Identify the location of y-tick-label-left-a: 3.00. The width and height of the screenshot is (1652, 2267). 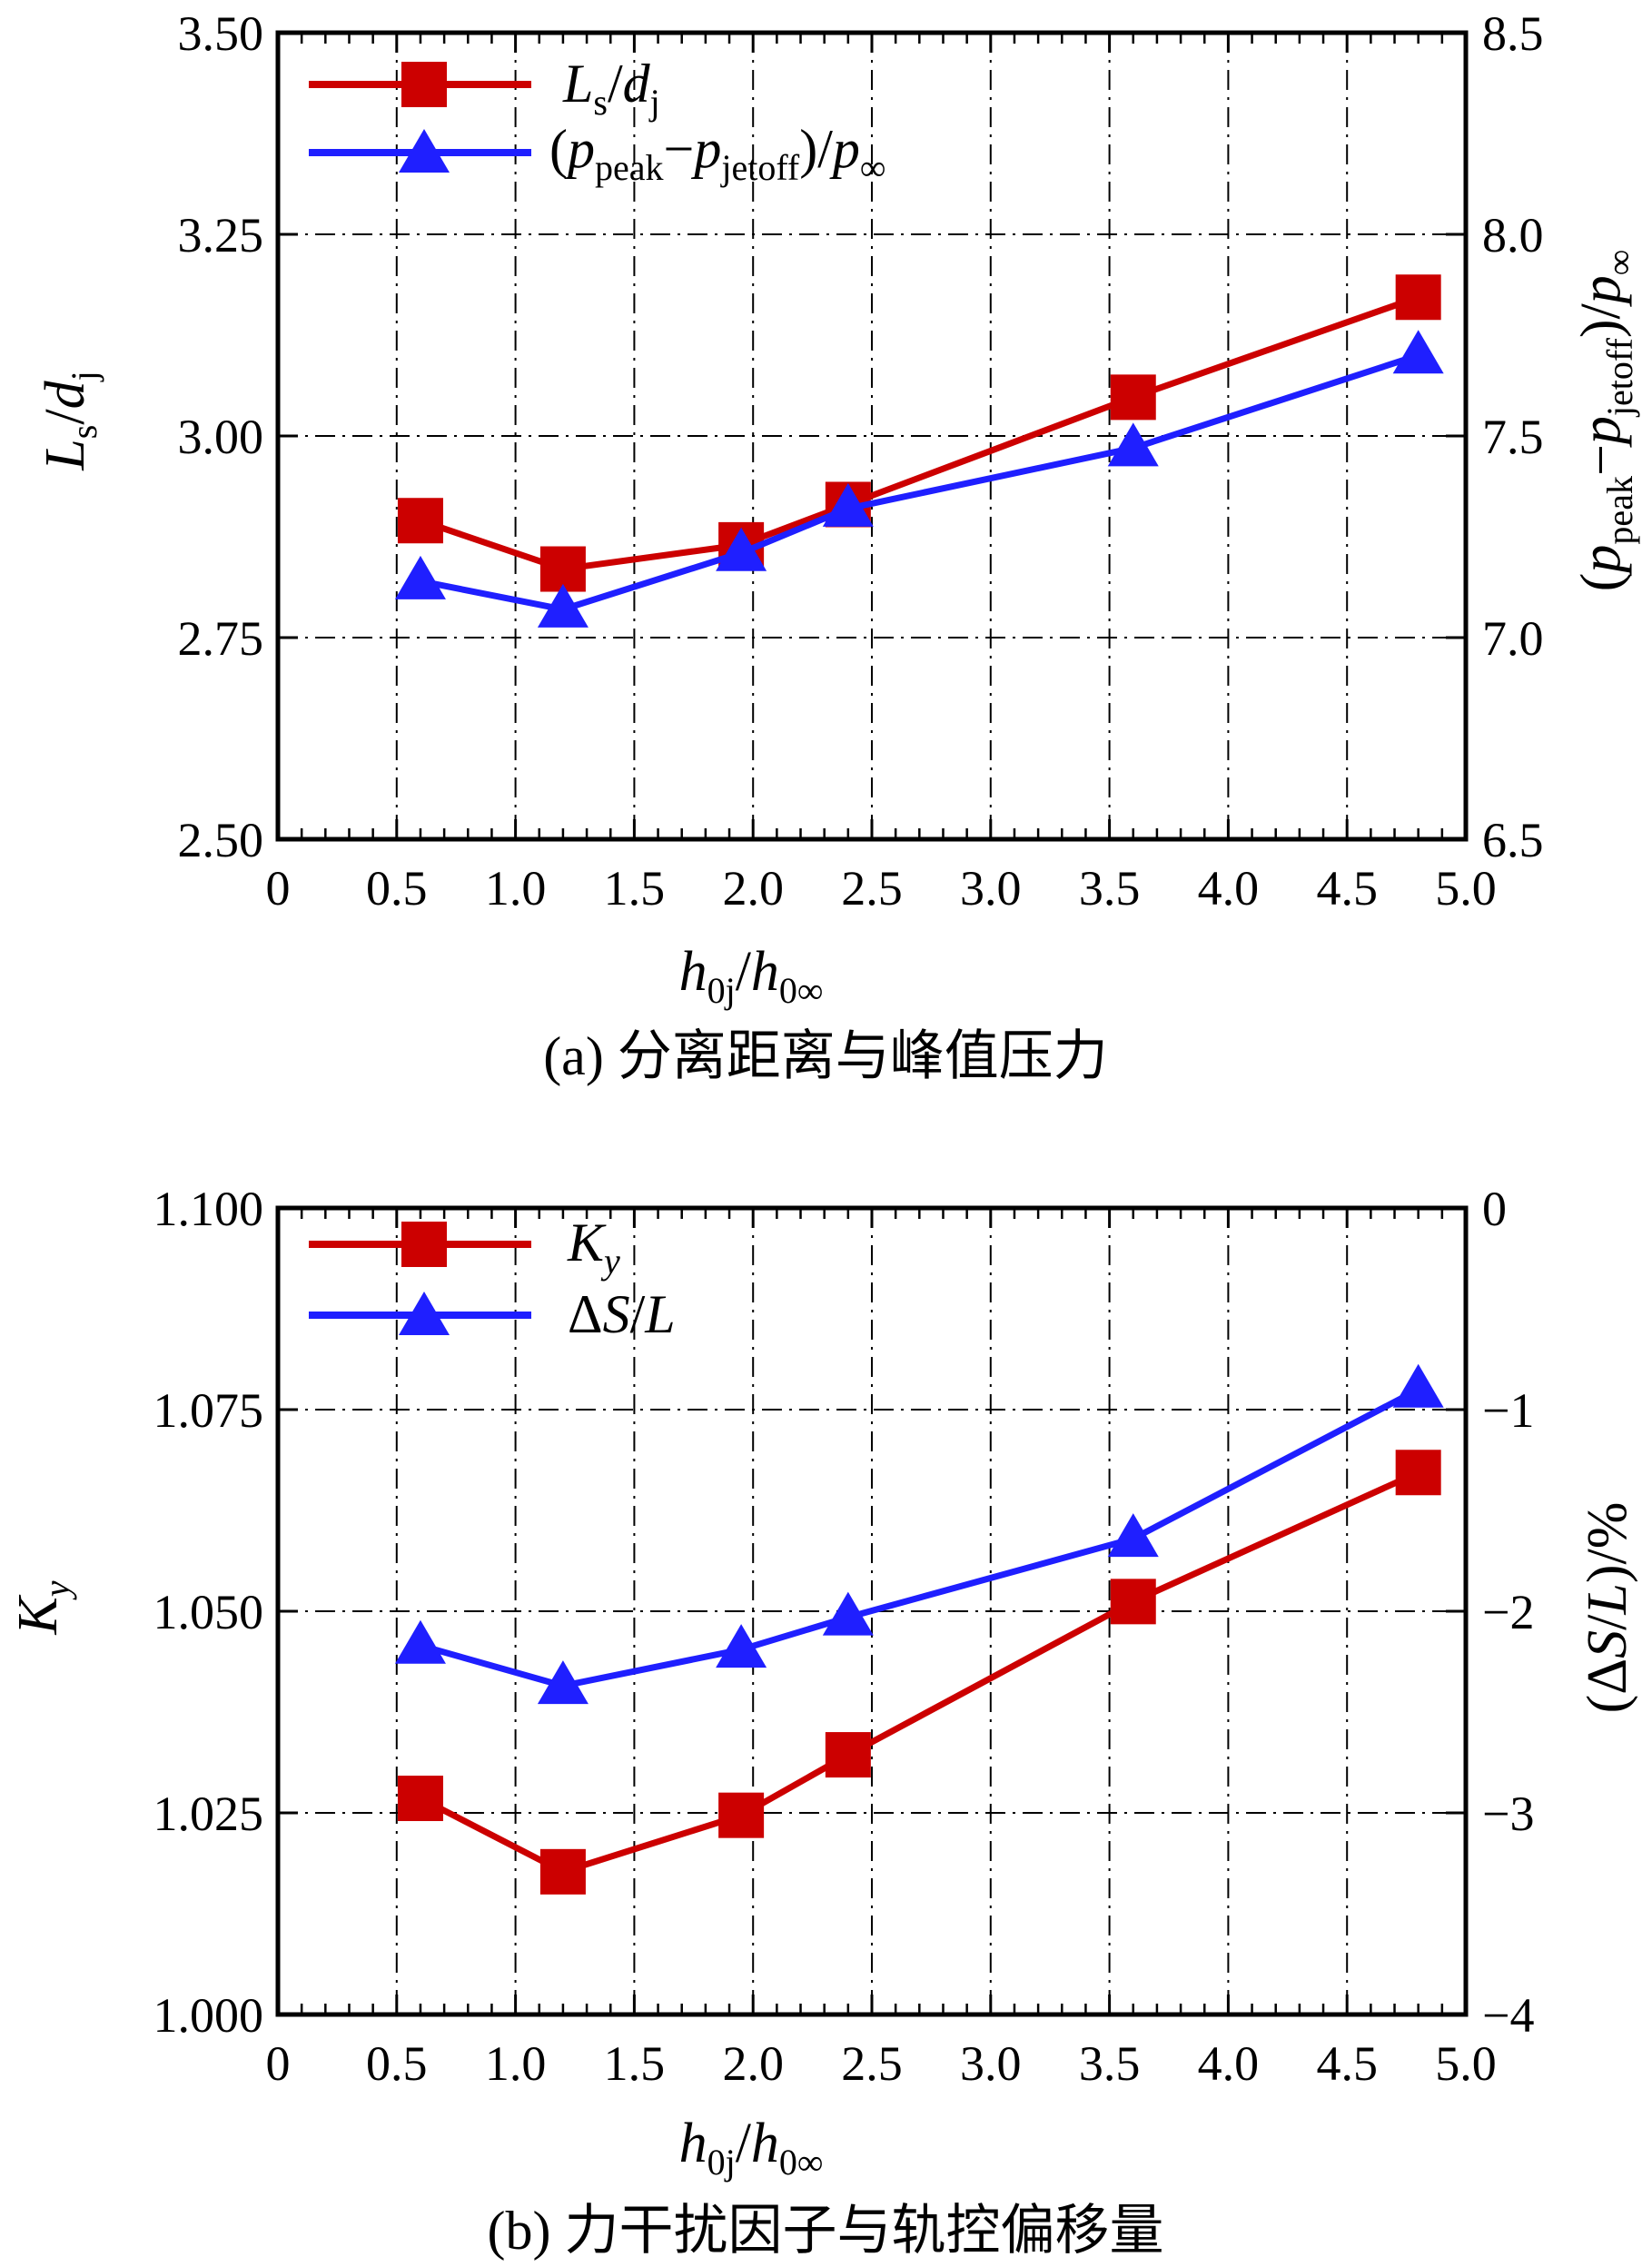
(221, 437).